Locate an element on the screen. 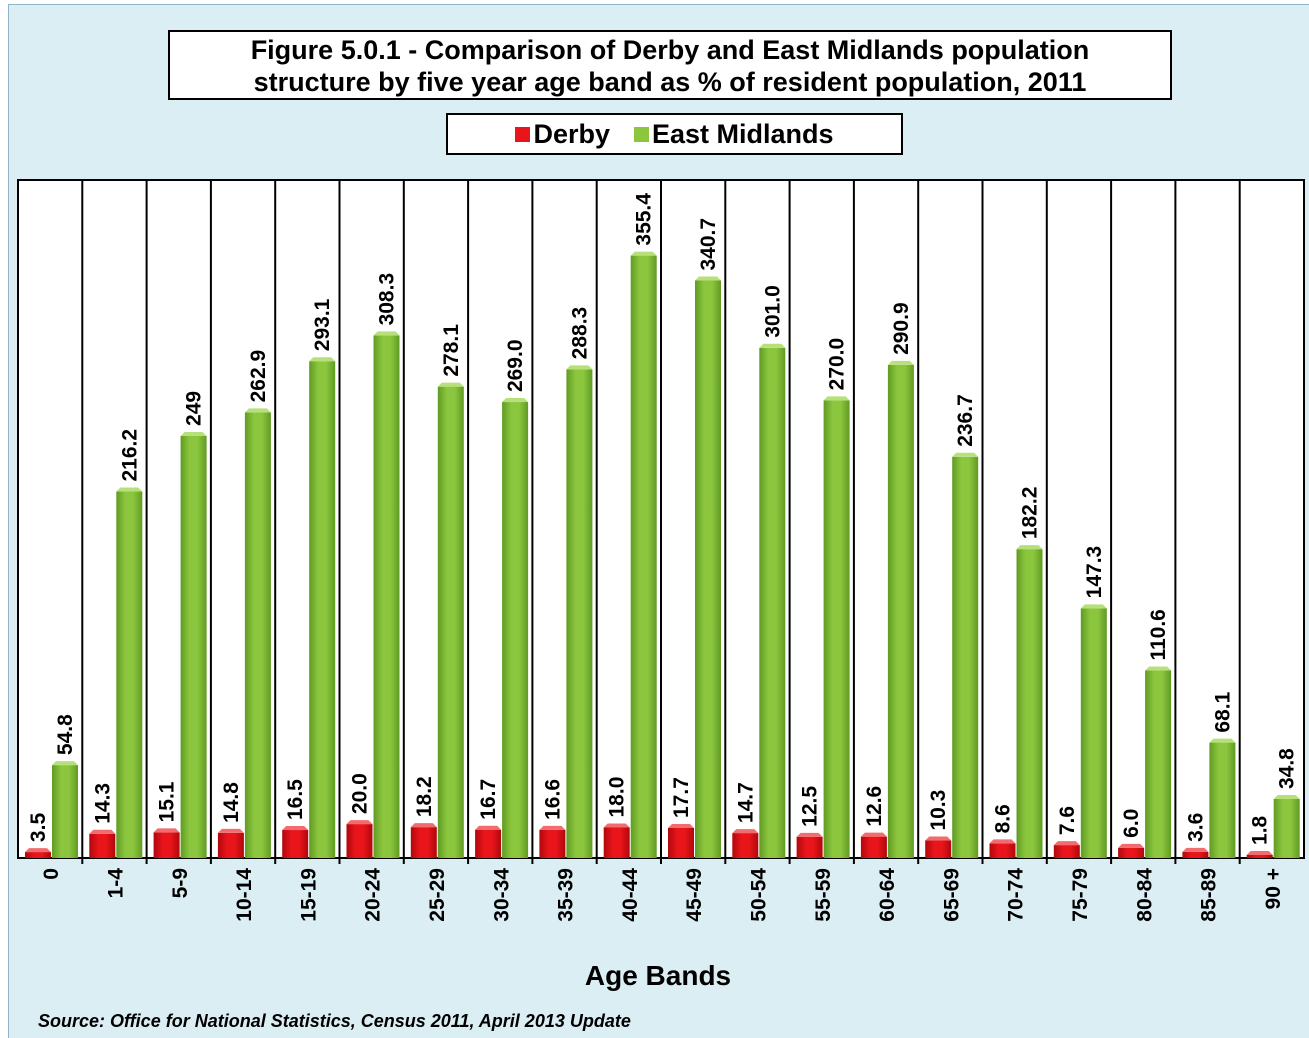 The height and width of the screenshot is (1038, 1309). legend-item-east-midlands: East Midlands is located at coordinates (733, 134).